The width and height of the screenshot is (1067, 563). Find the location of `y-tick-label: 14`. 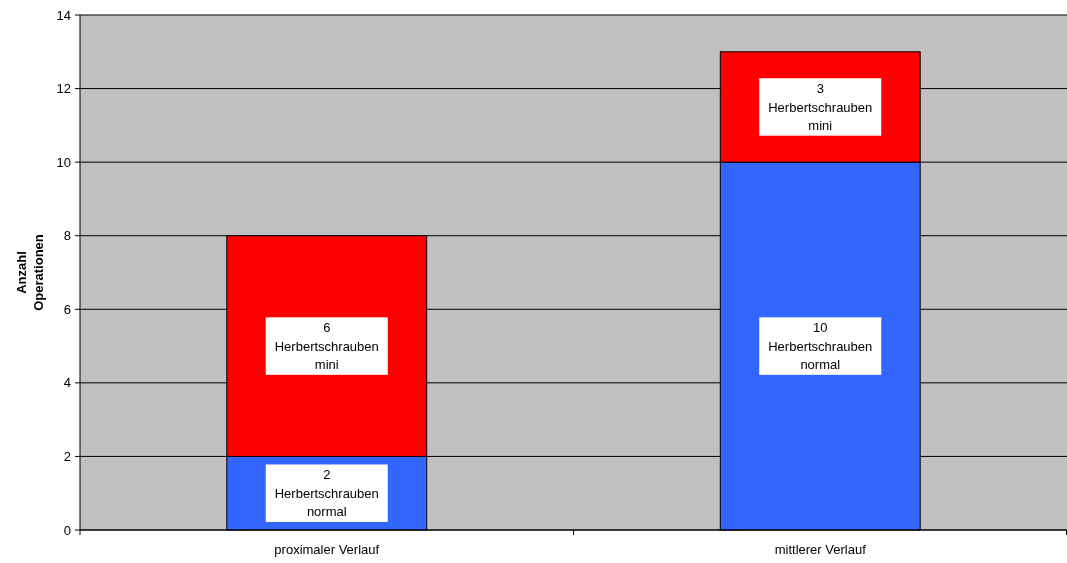

y-tick-label: 14 is located at coordinates (63, 15).